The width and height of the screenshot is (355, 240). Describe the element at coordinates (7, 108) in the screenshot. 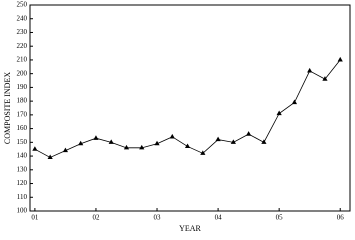

I see `y-axis-label: COMPOSITE INDEX` at that location.